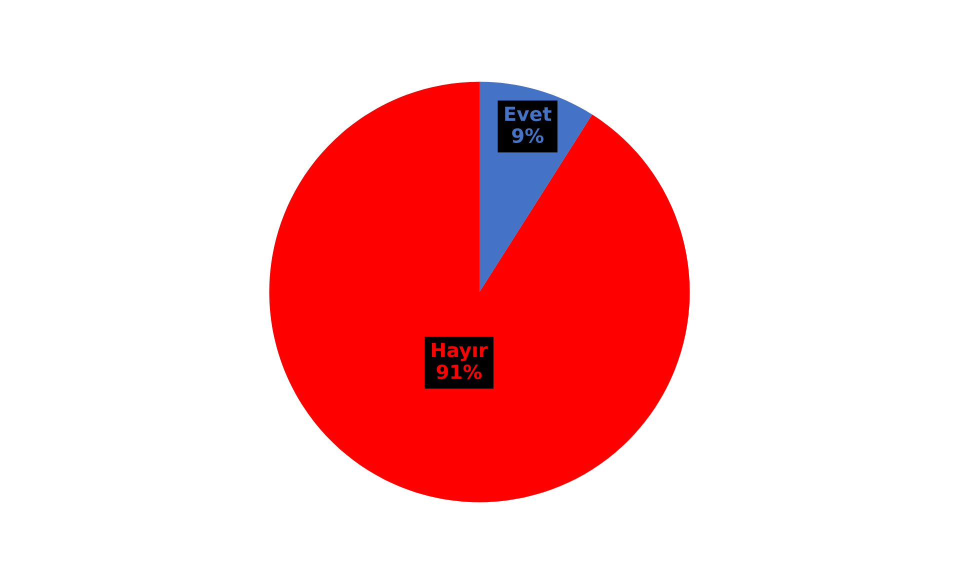 This screenshot has height=584, width=959. What do you see at coordinates (459, 372) in the screenshot?
I see `data-label: 91%` at bounding box center [459, 372].